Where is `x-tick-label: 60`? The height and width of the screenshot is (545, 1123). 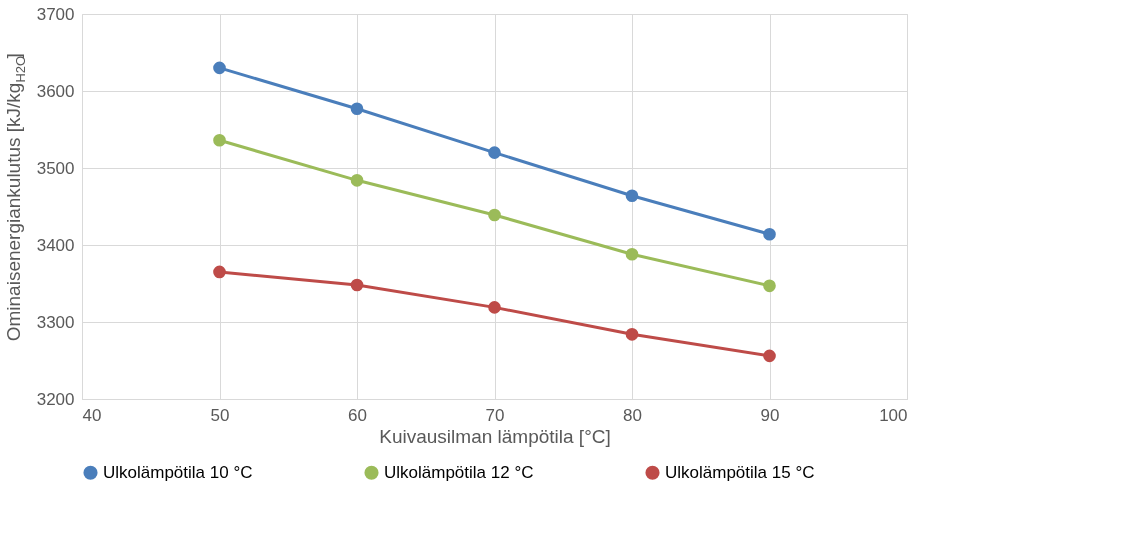 x-tick-label: 60 is located at coordinates (357, 415).